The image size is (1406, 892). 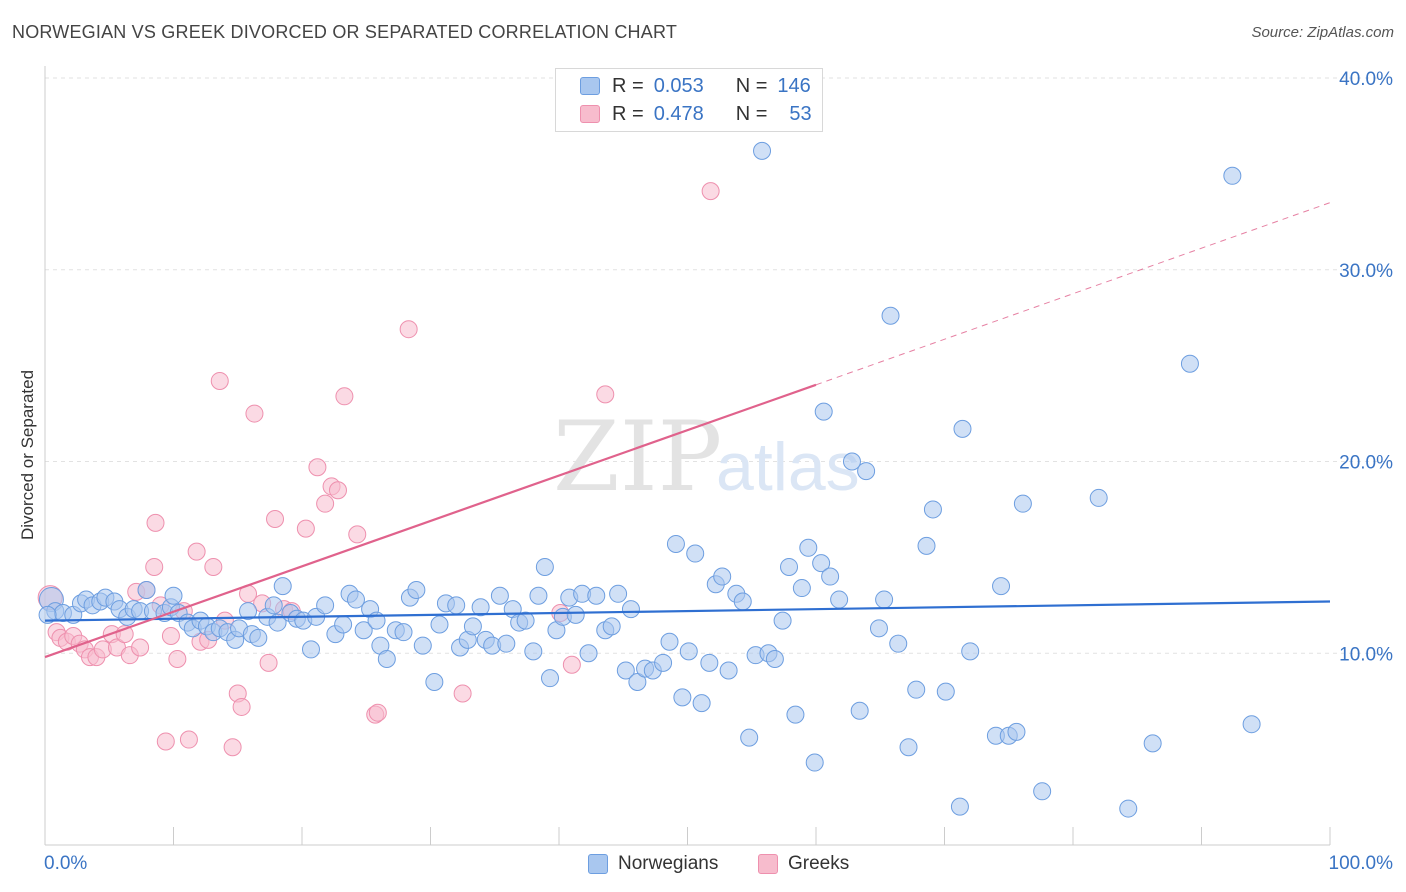 What do you see at coordinates (27, 455) in the screenshot?
I see `y-axis-label: Divorced or Separated` at bounding box center [27, 455].